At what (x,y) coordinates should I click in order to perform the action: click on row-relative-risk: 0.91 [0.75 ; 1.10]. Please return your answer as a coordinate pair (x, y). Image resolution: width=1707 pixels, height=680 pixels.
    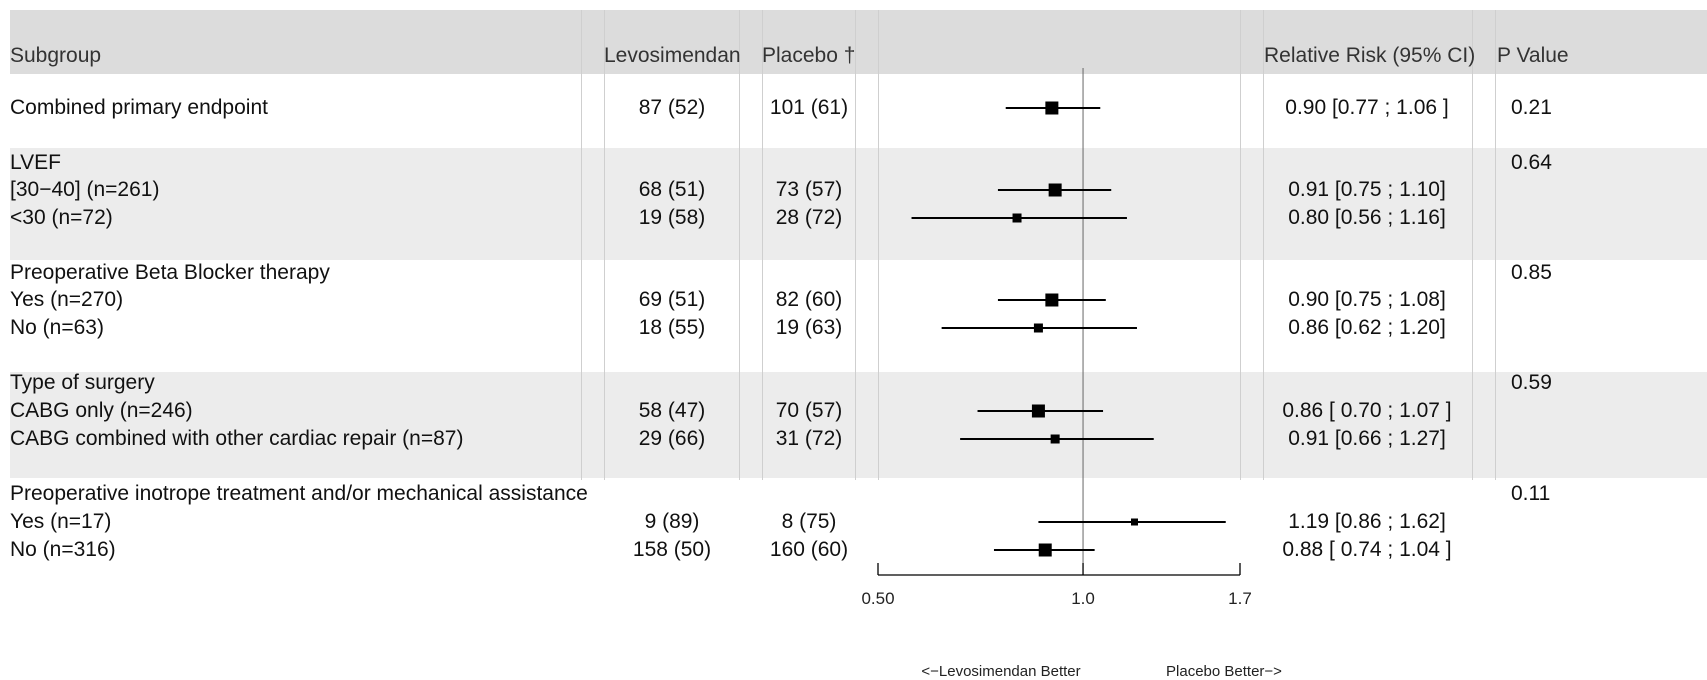
    Looking at the image, I should click on (1367, 189).